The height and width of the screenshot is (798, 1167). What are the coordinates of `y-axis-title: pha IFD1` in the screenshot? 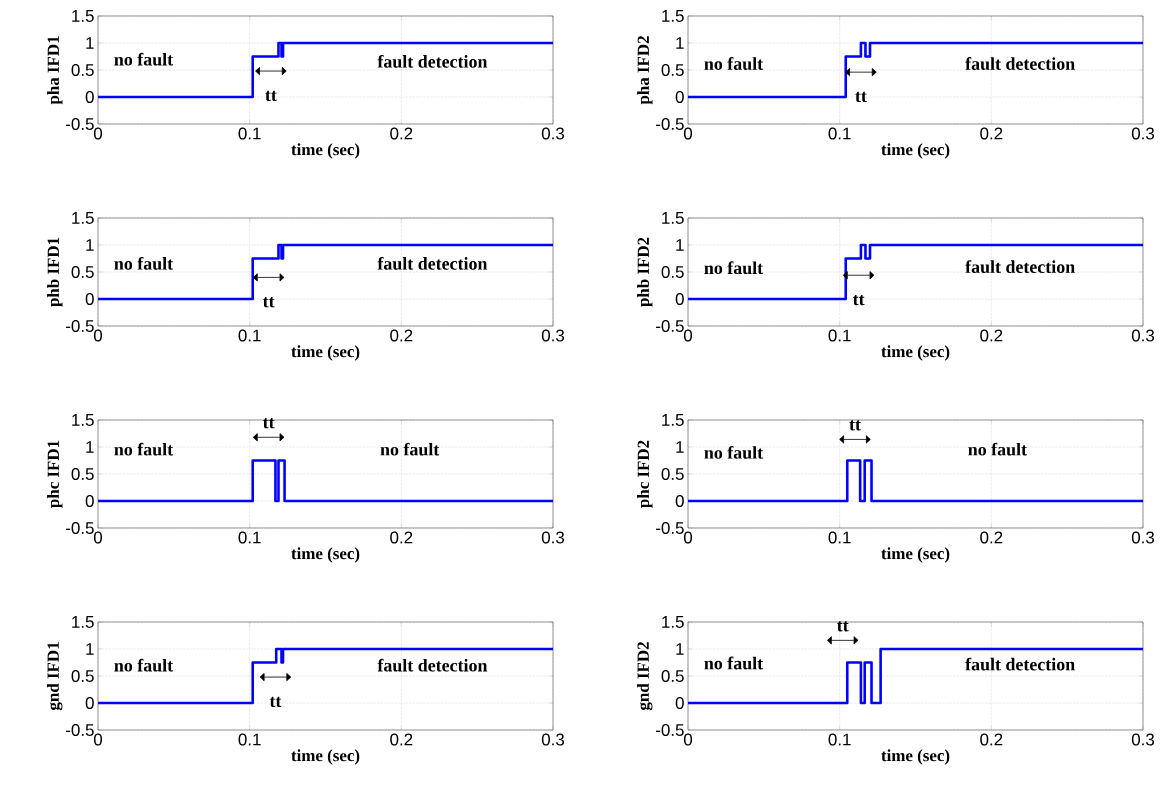 It's located at (55, 70).